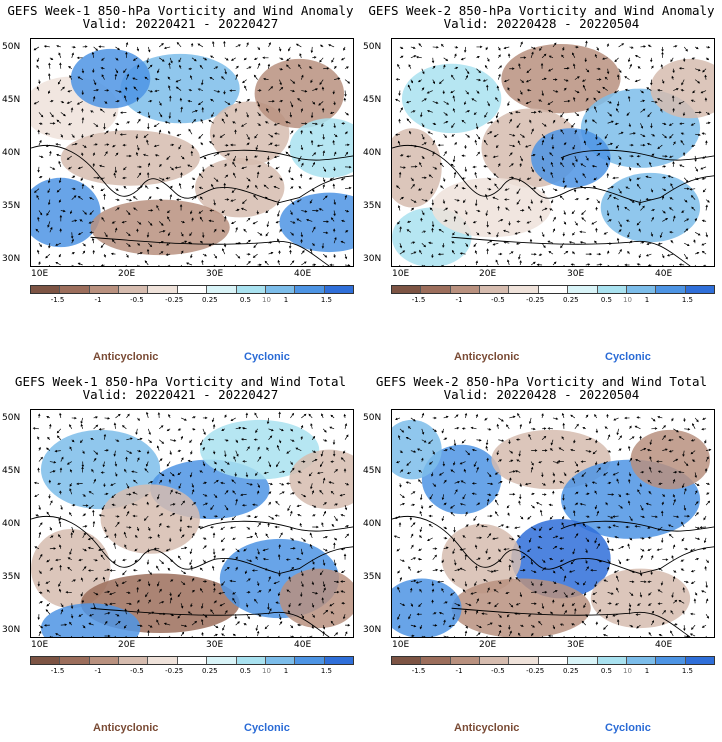 The height and width of the screenshot is (742, 722). What do you see at coordinates (11, 47) in the screenshot?
I see `lat-label: 50N` at bounding box center [11, 47].